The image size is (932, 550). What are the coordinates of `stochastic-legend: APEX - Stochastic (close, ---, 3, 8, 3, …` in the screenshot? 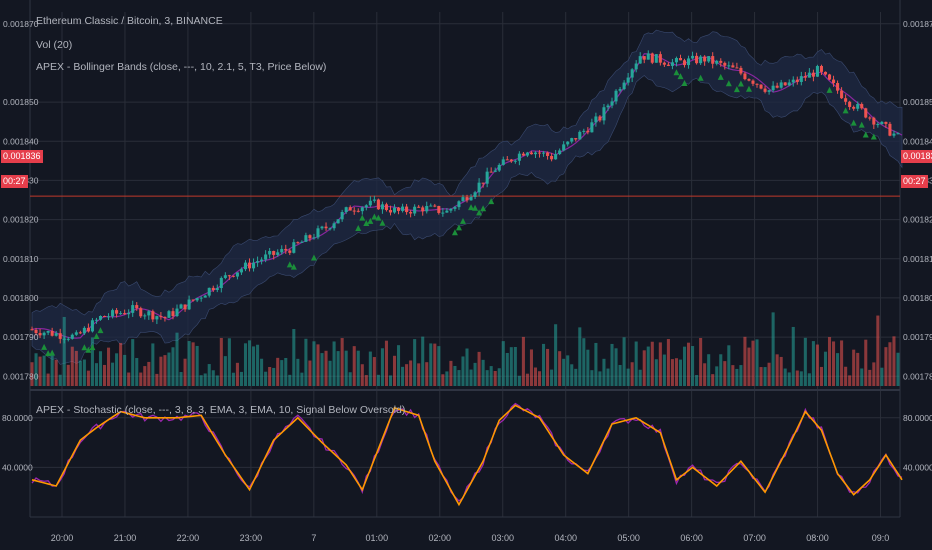 It's located at (221, 410).